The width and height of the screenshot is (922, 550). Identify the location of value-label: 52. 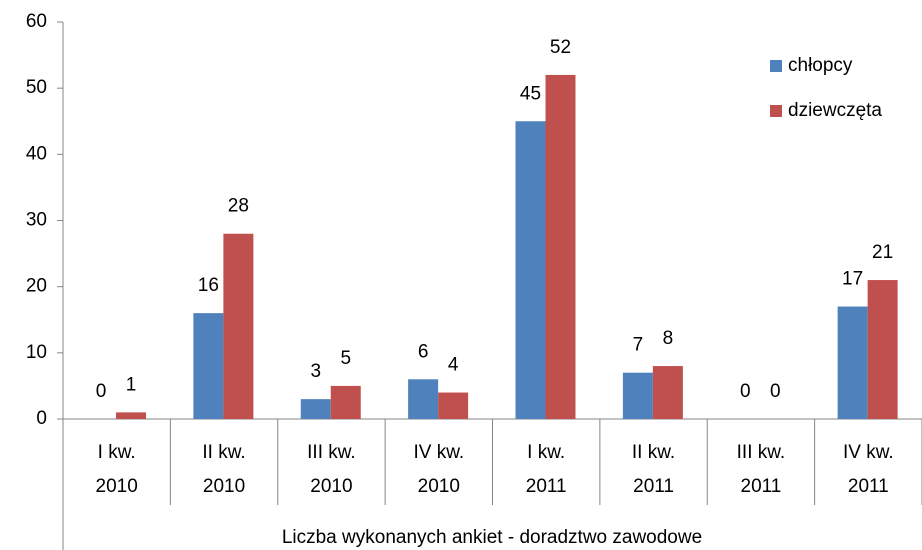
(560, 47).